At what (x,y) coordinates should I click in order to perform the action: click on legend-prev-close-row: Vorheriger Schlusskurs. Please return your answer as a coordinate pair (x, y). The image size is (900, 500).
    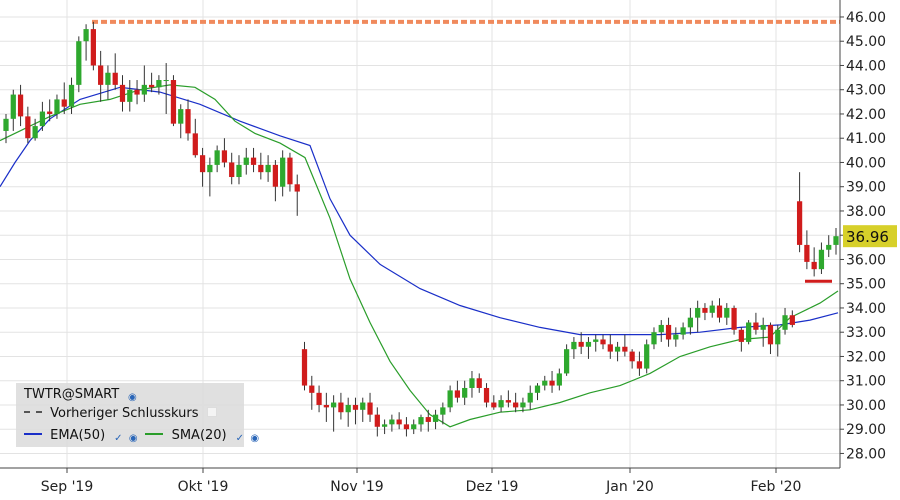
    Looking at the image, I should click on (116, 414).